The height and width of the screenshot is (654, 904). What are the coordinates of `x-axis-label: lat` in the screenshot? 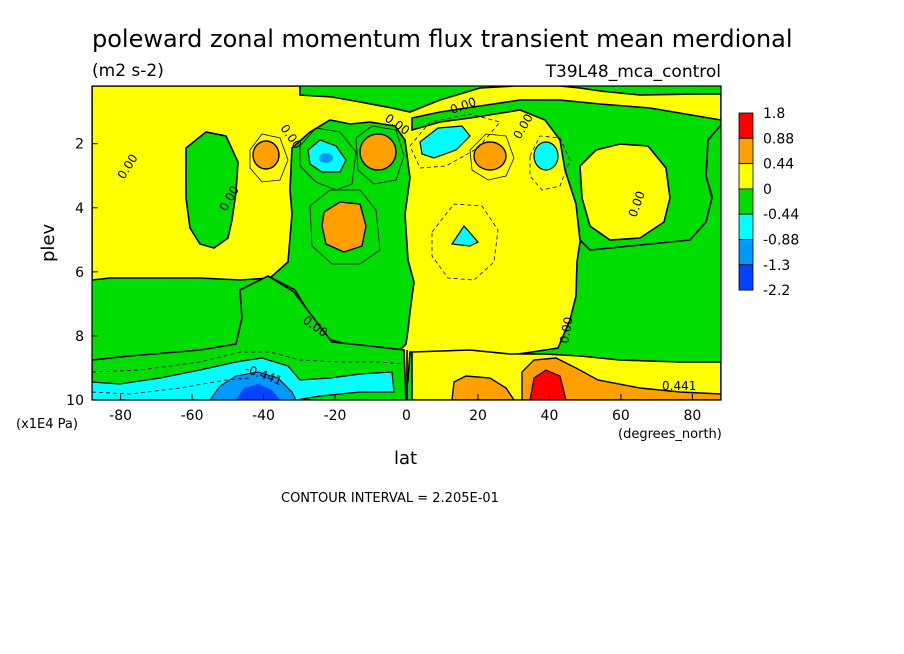 It's located at (405, 458).